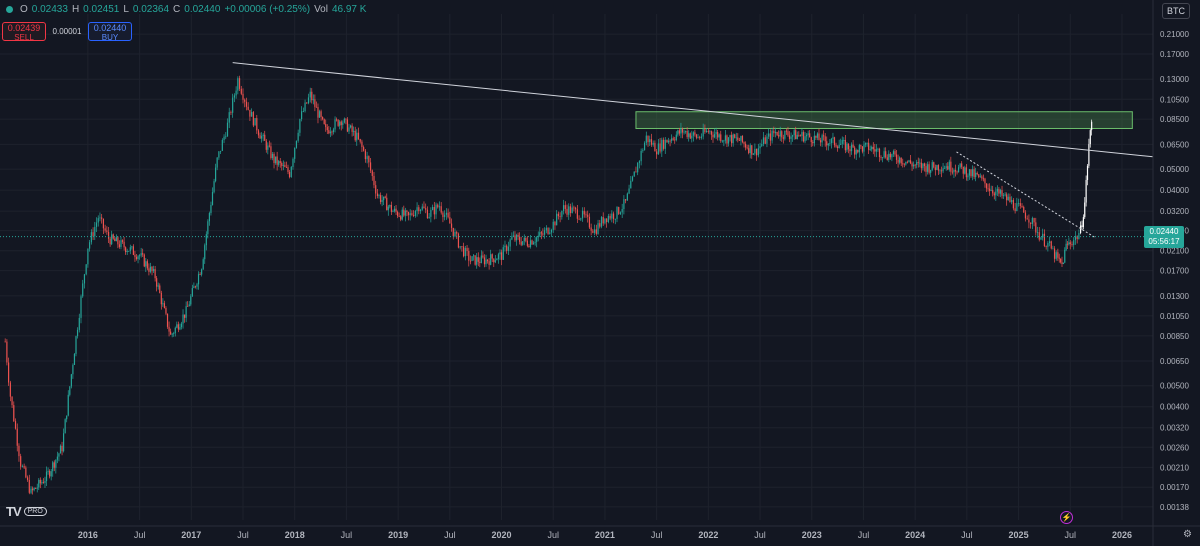  What do you see at coordinates (1187, 534) in the screenshot?
I see `gear-icon: ⚙` at bounding box center [1187, 534].